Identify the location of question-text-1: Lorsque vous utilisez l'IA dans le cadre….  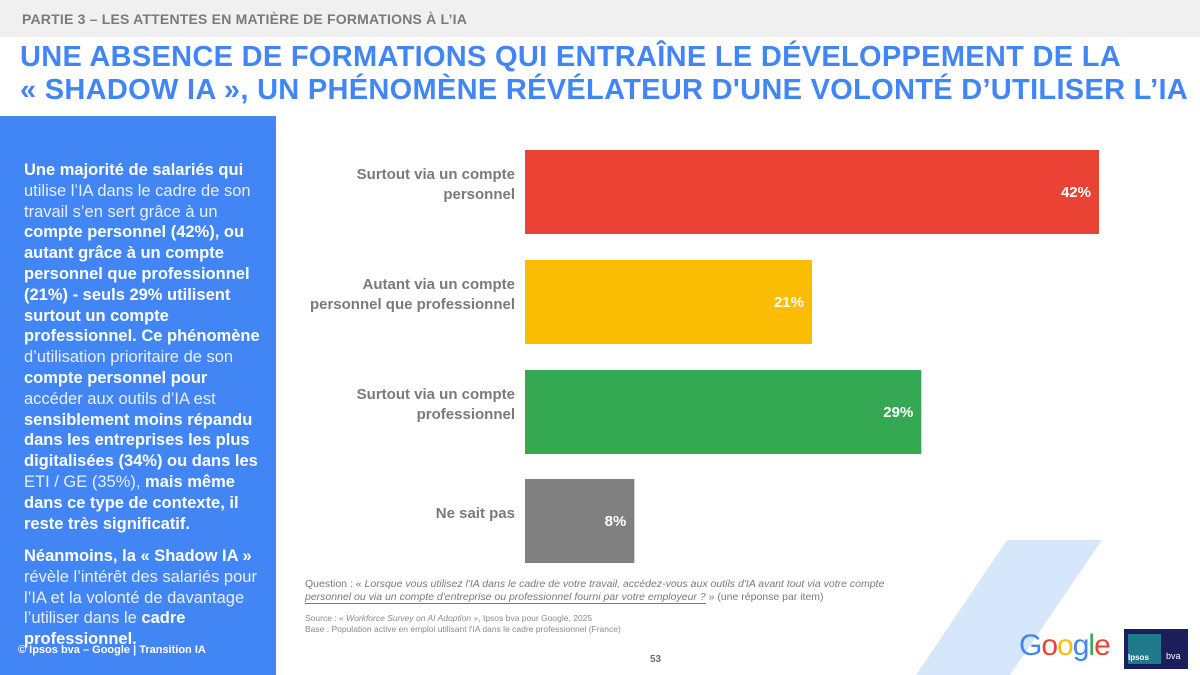
(624, 584).